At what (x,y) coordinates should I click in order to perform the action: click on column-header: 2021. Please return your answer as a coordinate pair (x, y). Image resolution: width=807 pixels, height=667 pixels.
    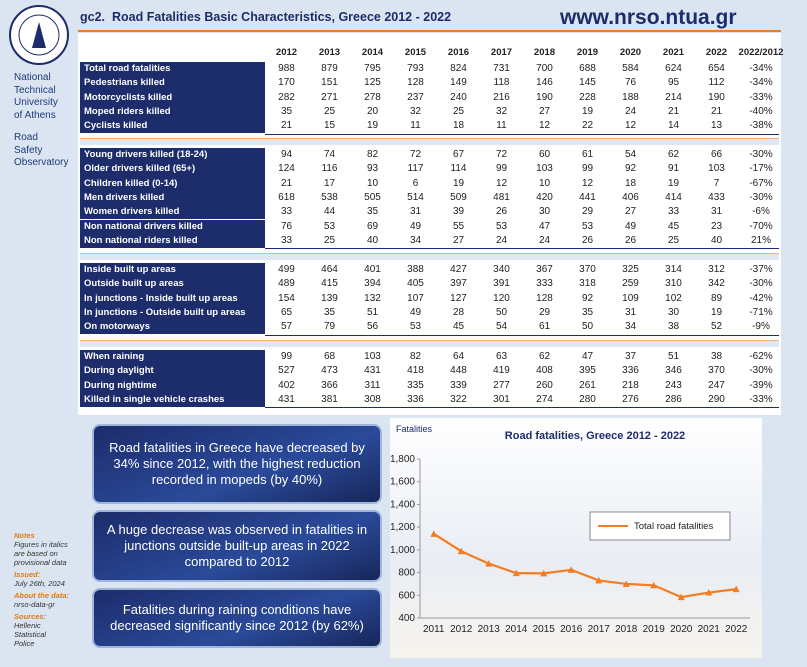
    Looking at the image, I should click on (673, 52).